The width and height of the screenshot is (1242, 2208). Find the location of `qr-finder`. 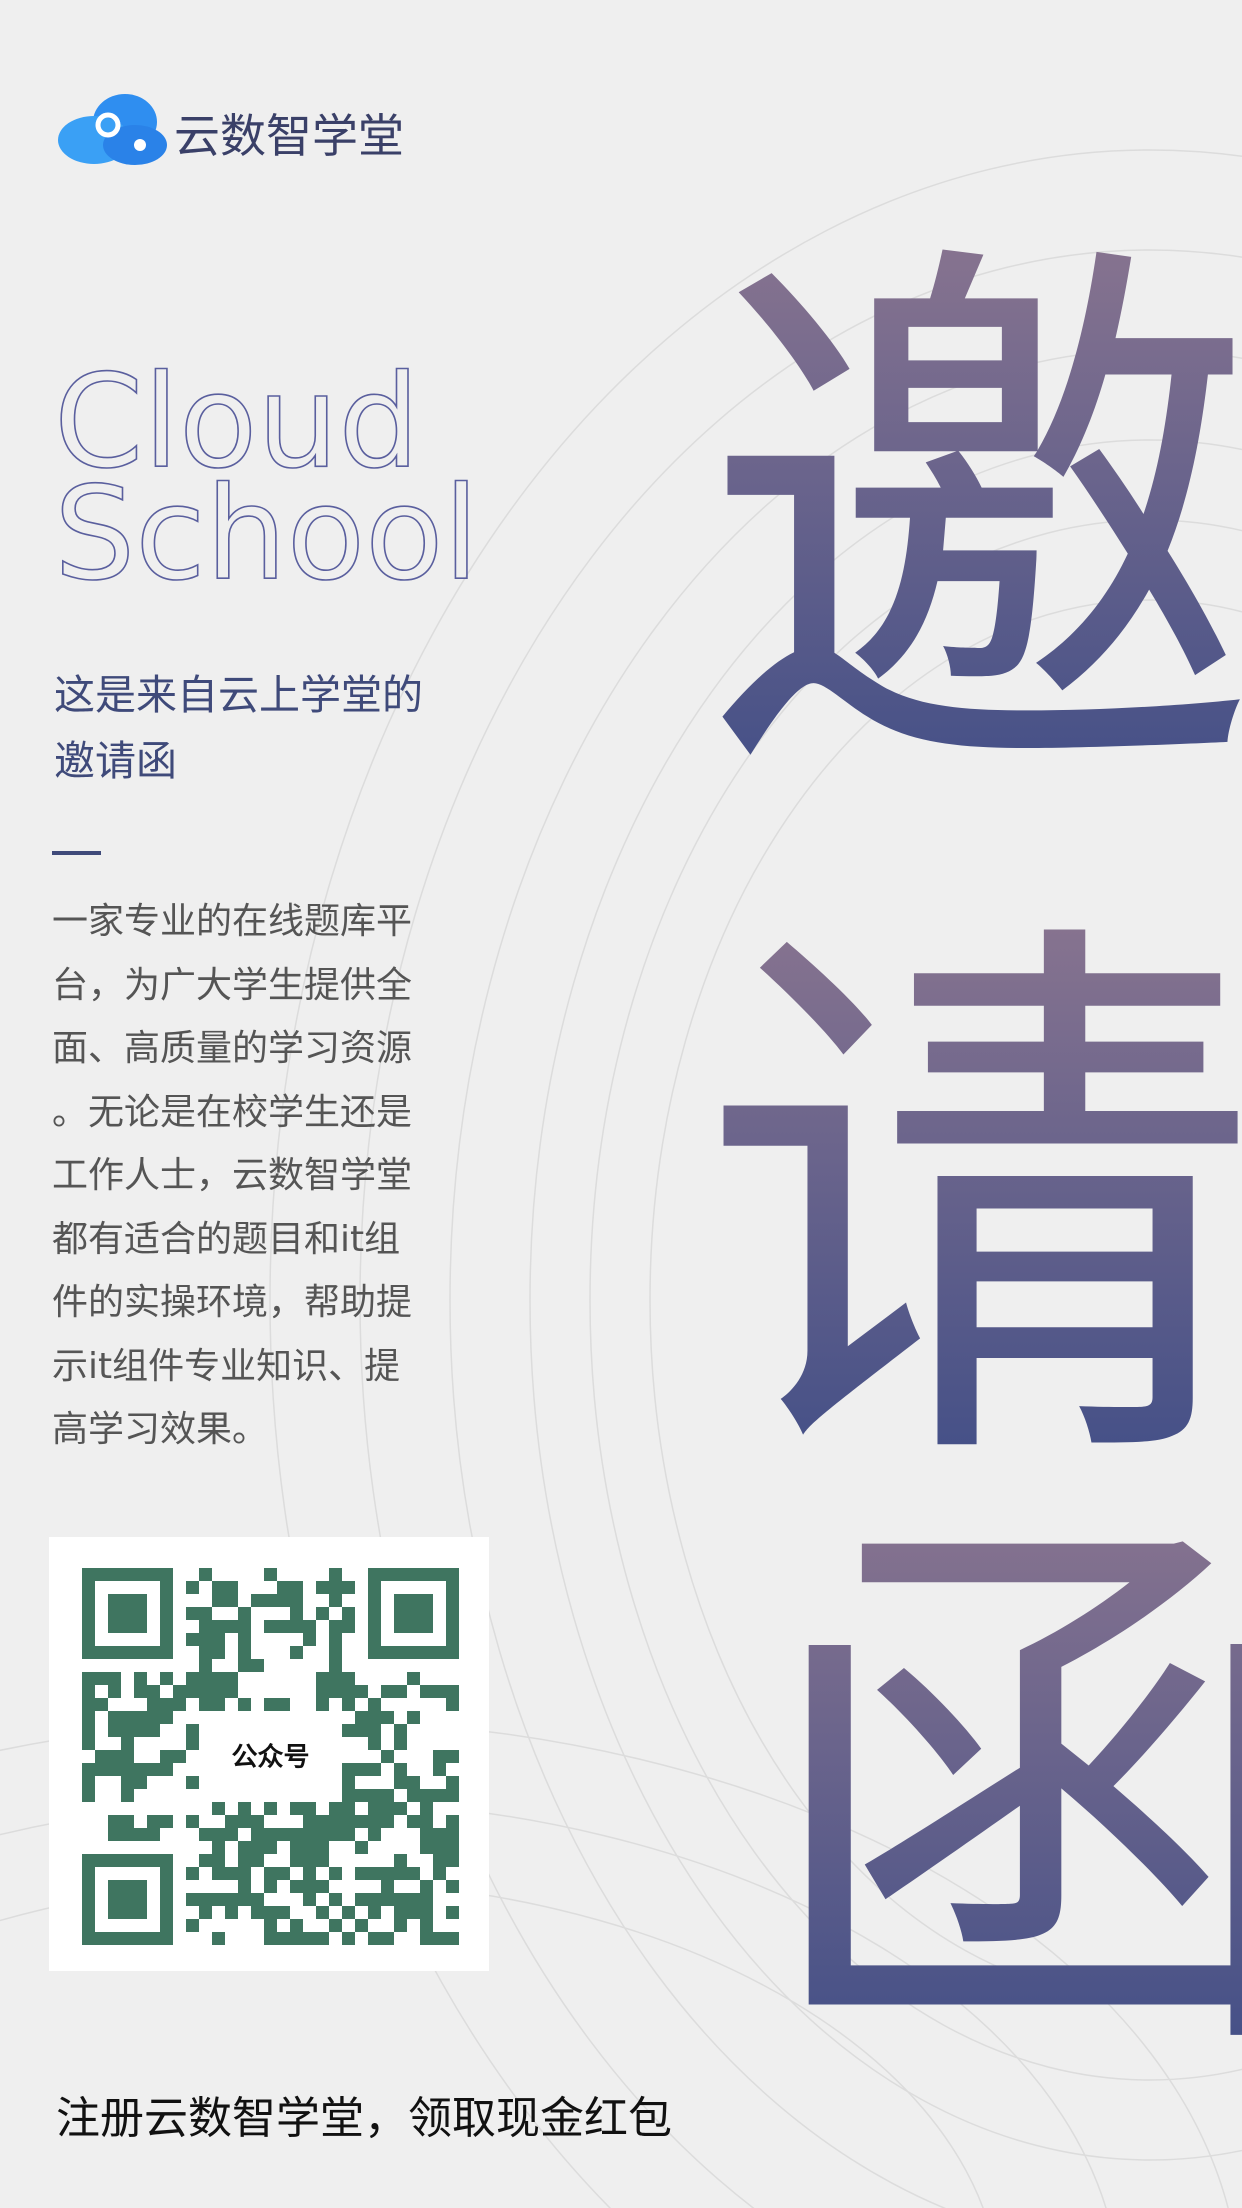

qr-finder is located at coordinates (127, 1899).